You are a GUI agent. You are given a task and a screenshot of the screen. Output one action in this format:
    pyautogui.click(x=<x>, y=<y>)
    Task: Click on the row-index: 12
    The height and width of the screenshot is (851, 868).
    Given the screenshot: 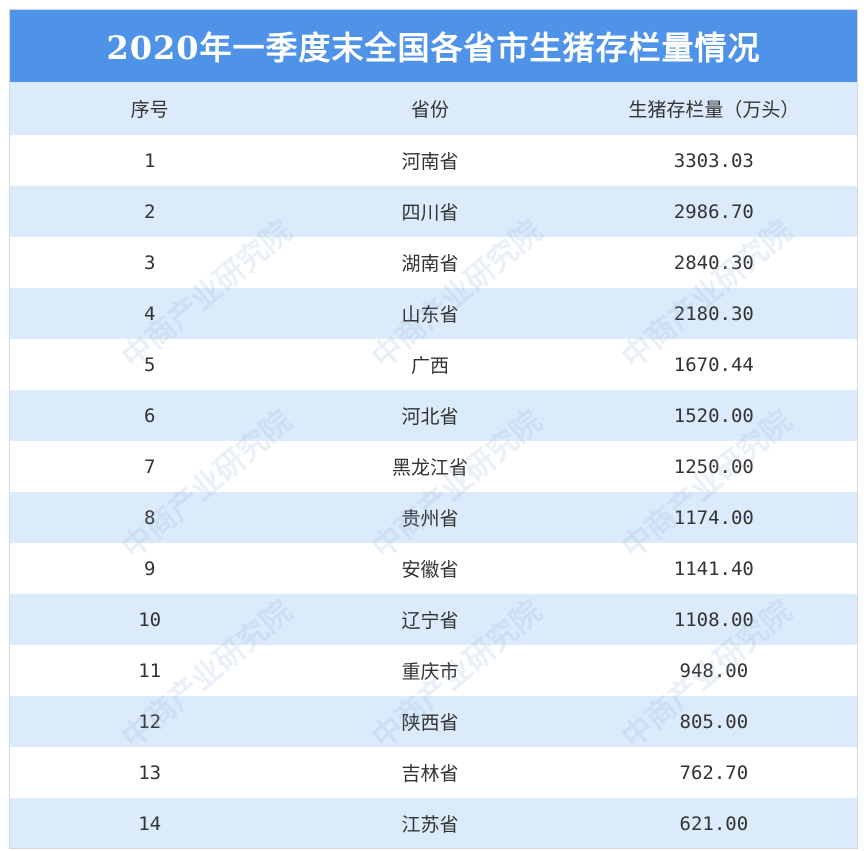 What is the action you would take?
    pyautogui.click(x=150, y=721)
    